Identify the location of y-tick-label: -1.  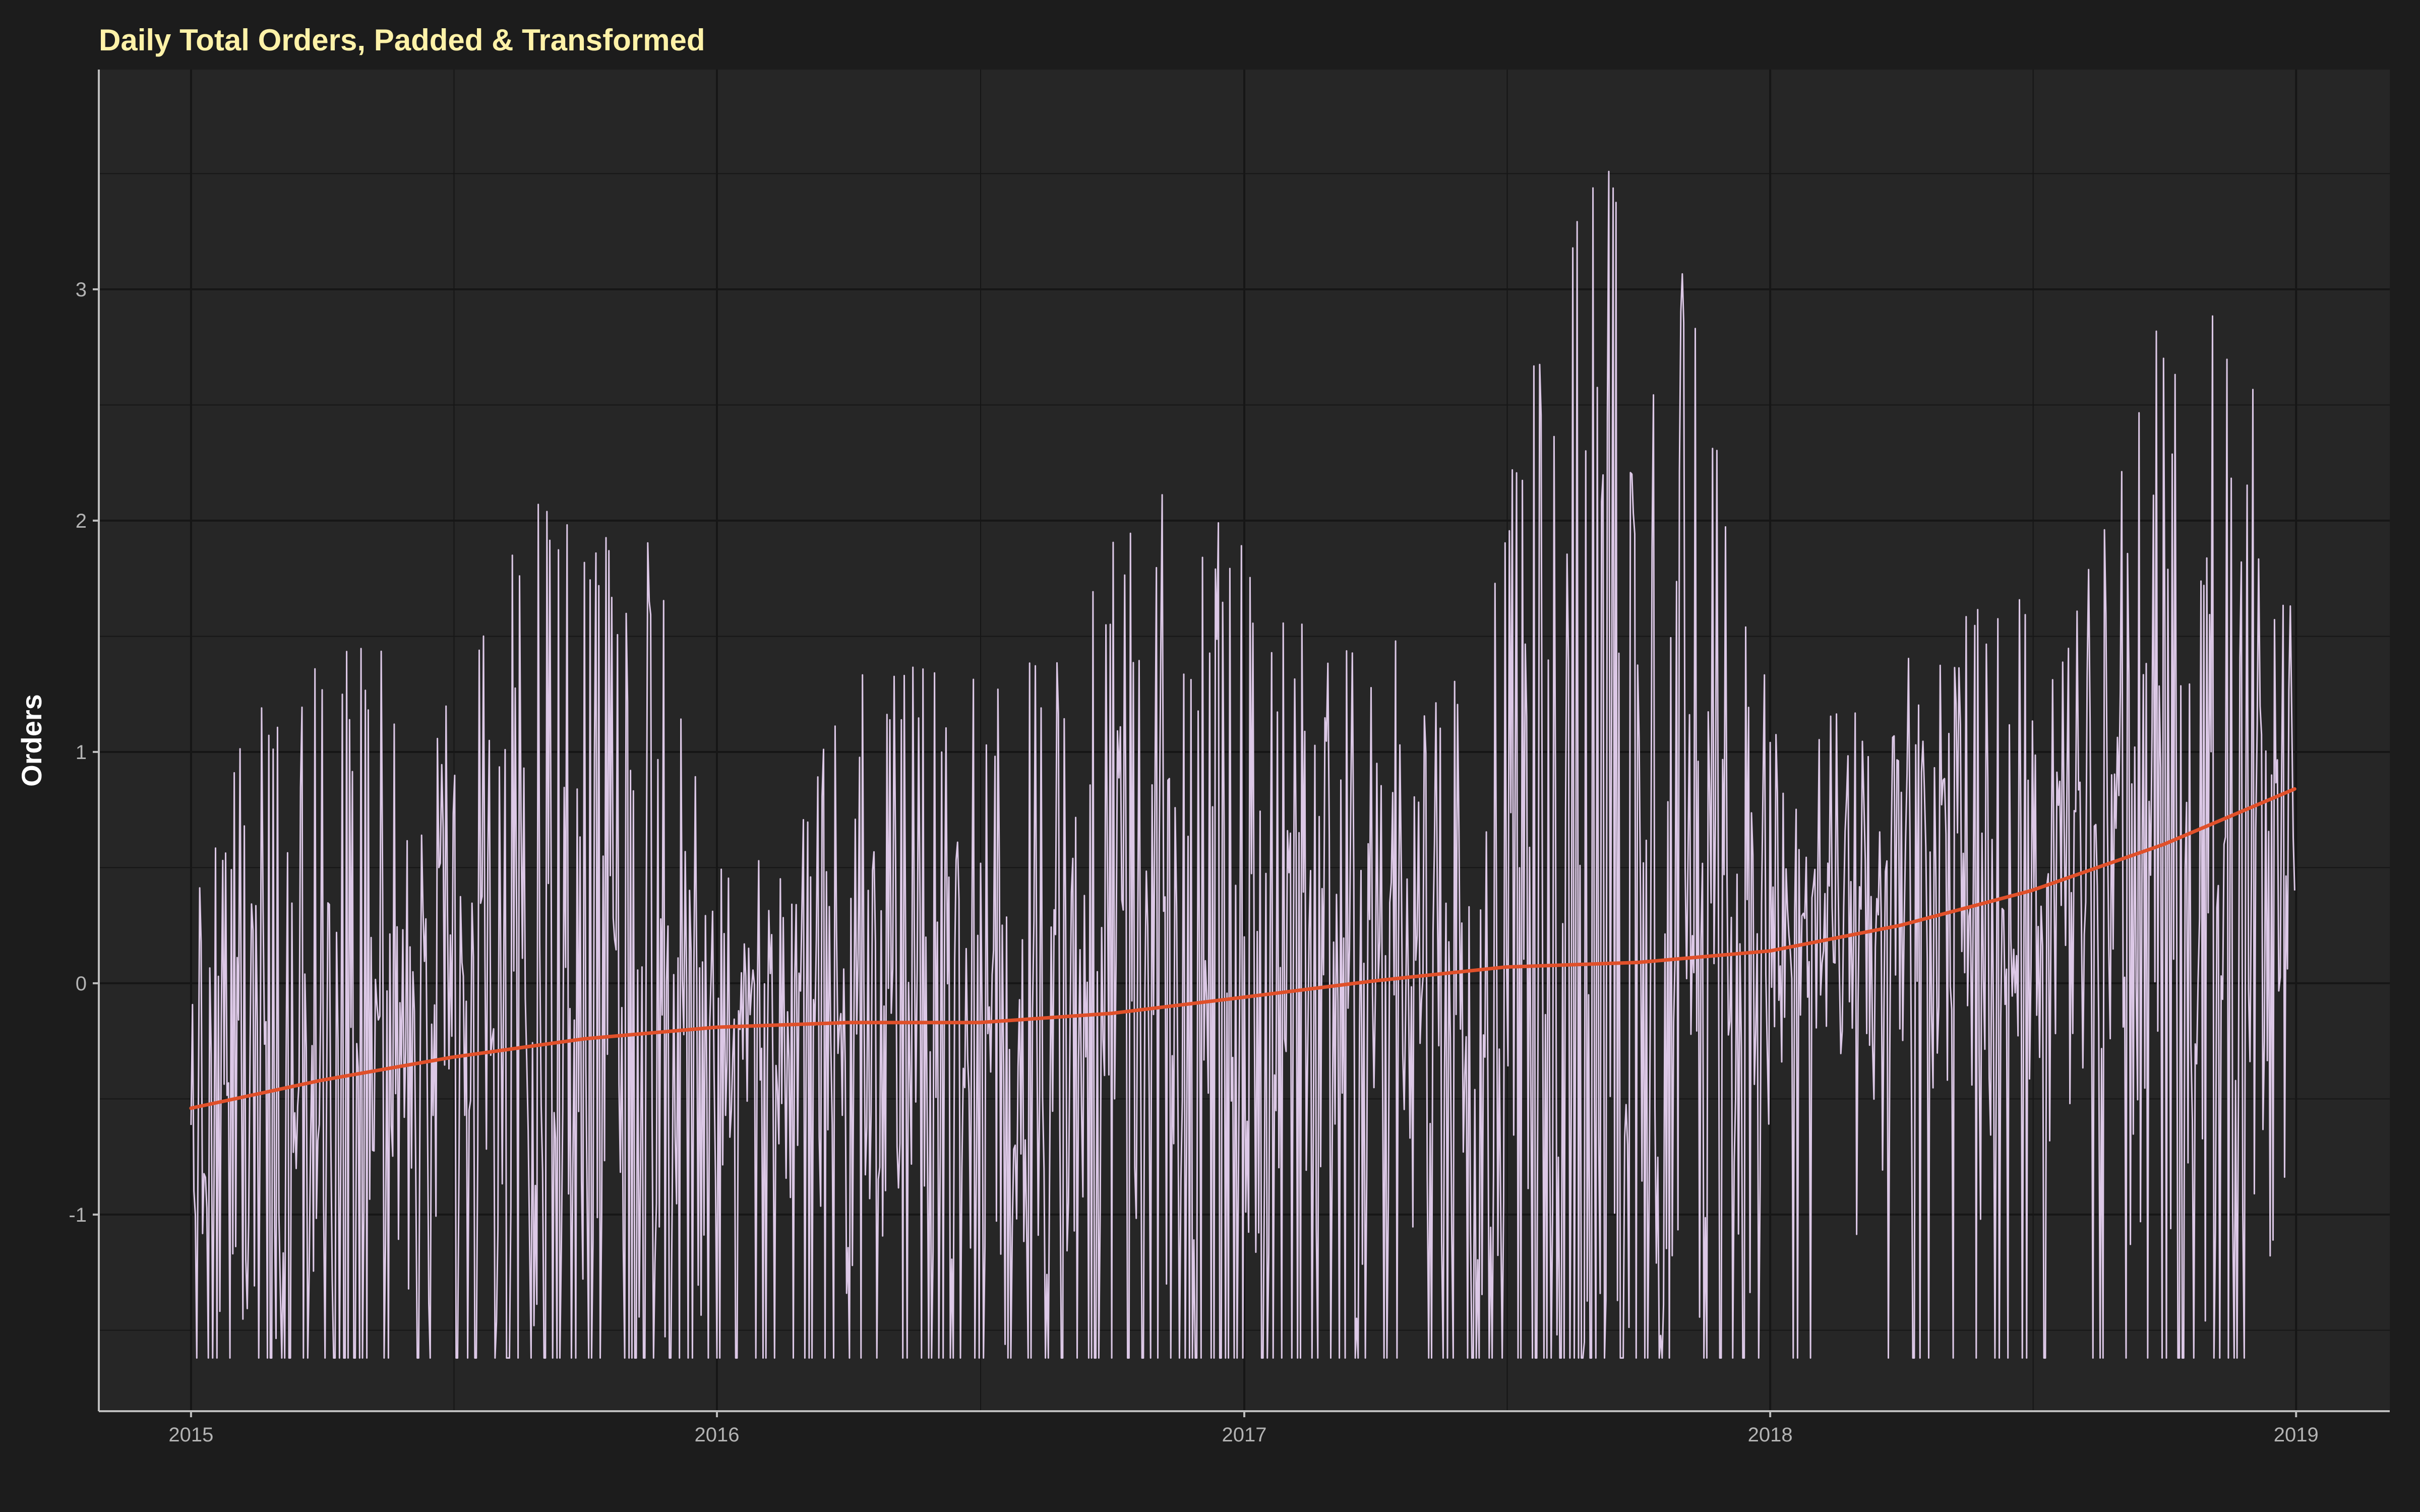
(78, 1215).